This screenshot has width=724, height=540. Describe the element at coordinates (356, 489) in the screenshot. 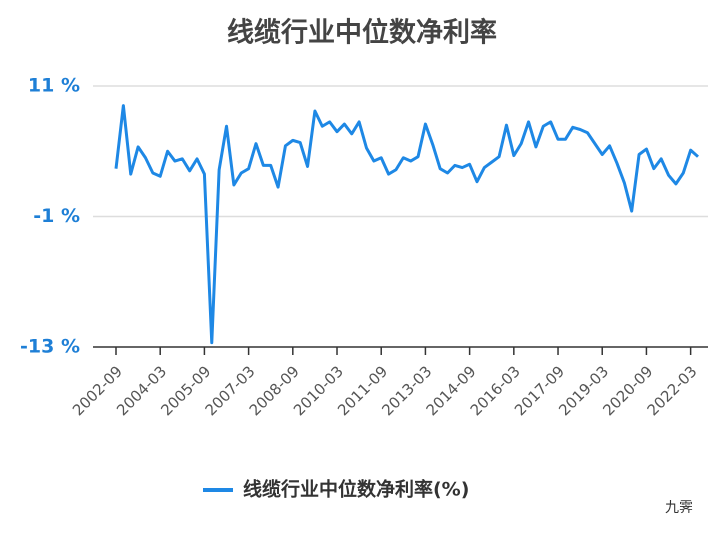

I see `legend-label: 线缆行业中位数净利率(%)` at that location.